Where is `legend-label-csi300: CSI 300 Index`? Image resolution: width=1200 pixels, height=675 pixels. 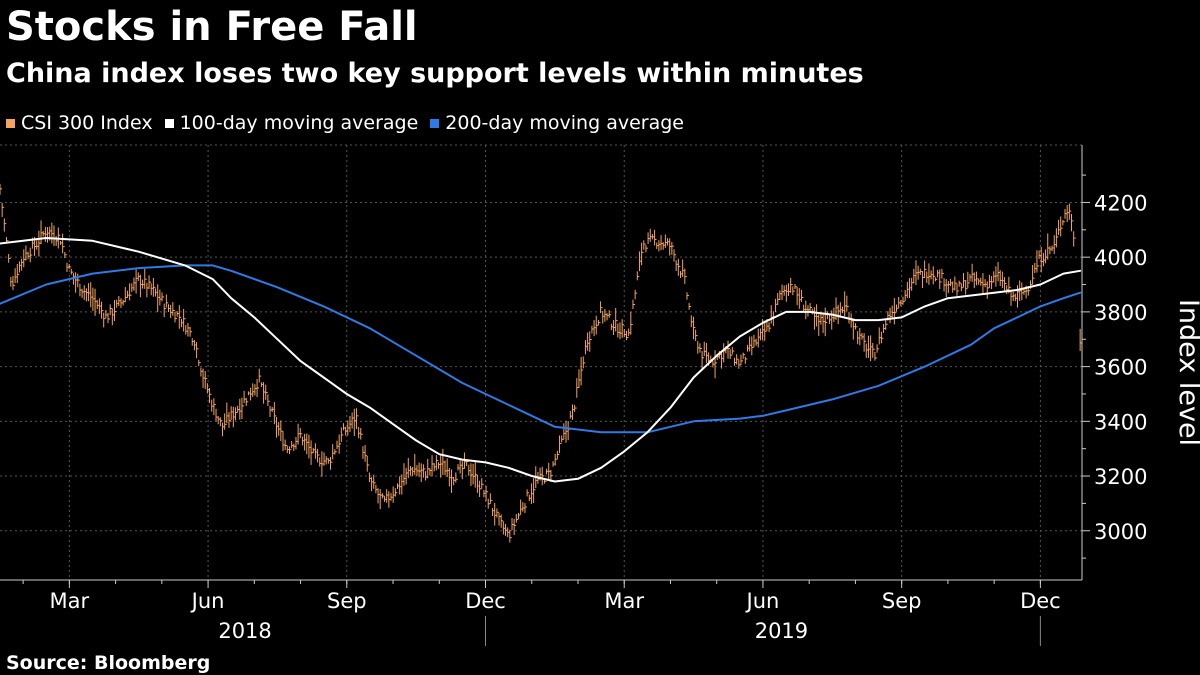 legend-label-csi300: CSI 300 Index is located at coordinates (87, 123).